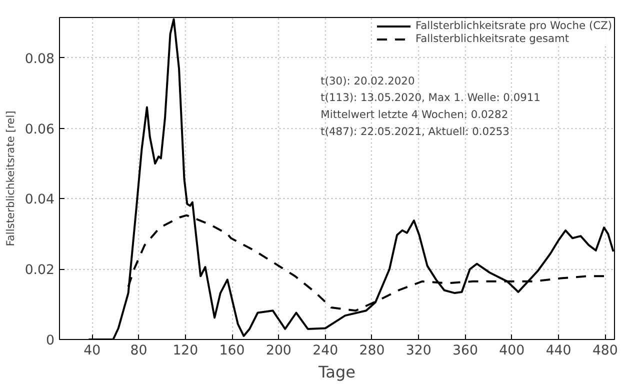 This screenshot has width=640, height=384. Describe the element at coordinates (325, 351) in the screenshot. I see `x-tick-label: 240` at that location.